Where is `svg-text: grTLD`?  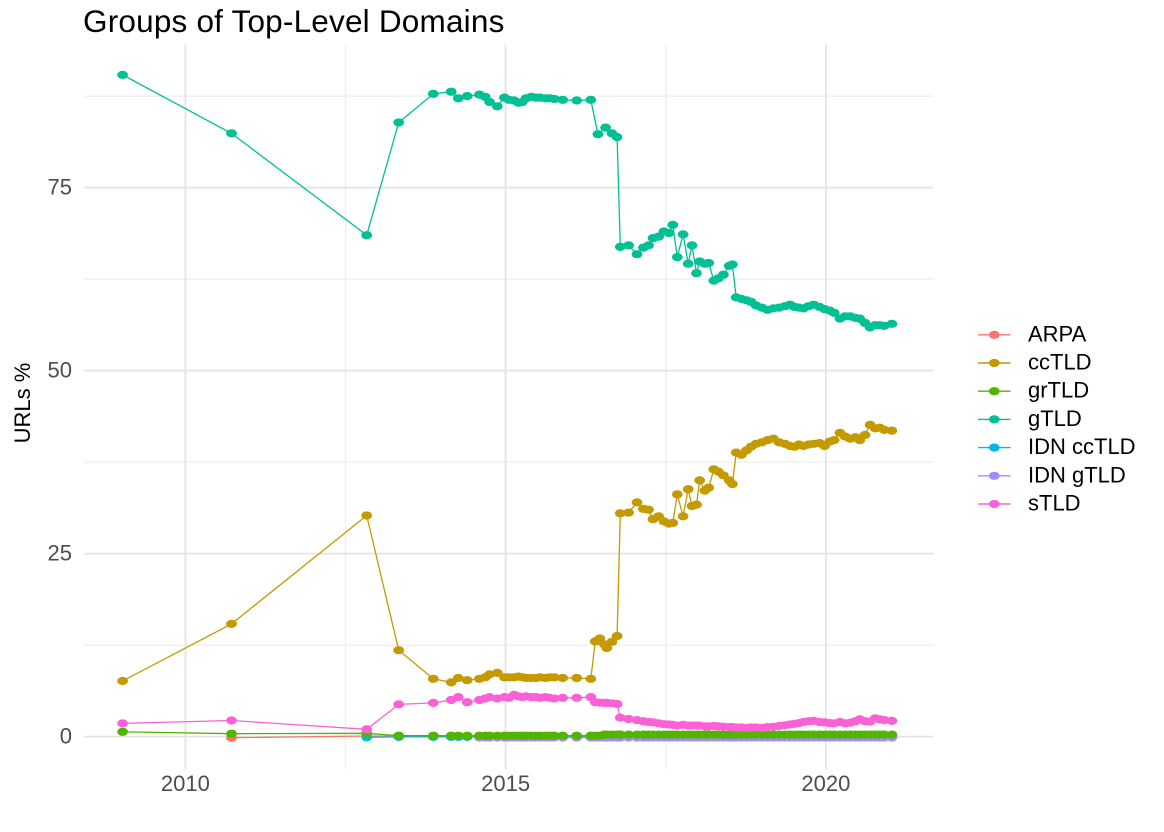
svg-text: grTLD is located at coordinates (1058, 390).